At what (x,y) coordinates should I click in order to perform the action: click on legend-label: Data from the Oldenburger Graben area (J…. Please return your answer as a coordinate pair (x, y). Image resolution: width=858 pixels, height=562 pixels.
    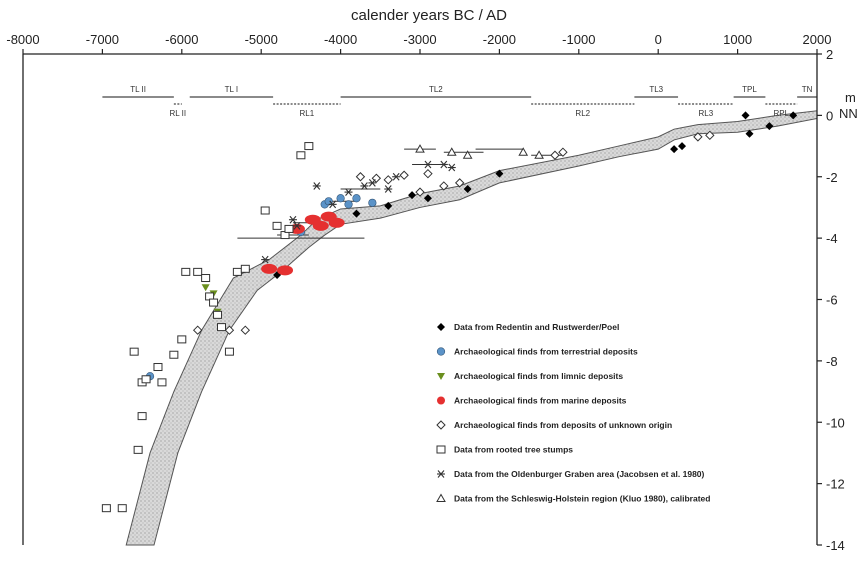
    Looking at the image, I should click on (579, 474).